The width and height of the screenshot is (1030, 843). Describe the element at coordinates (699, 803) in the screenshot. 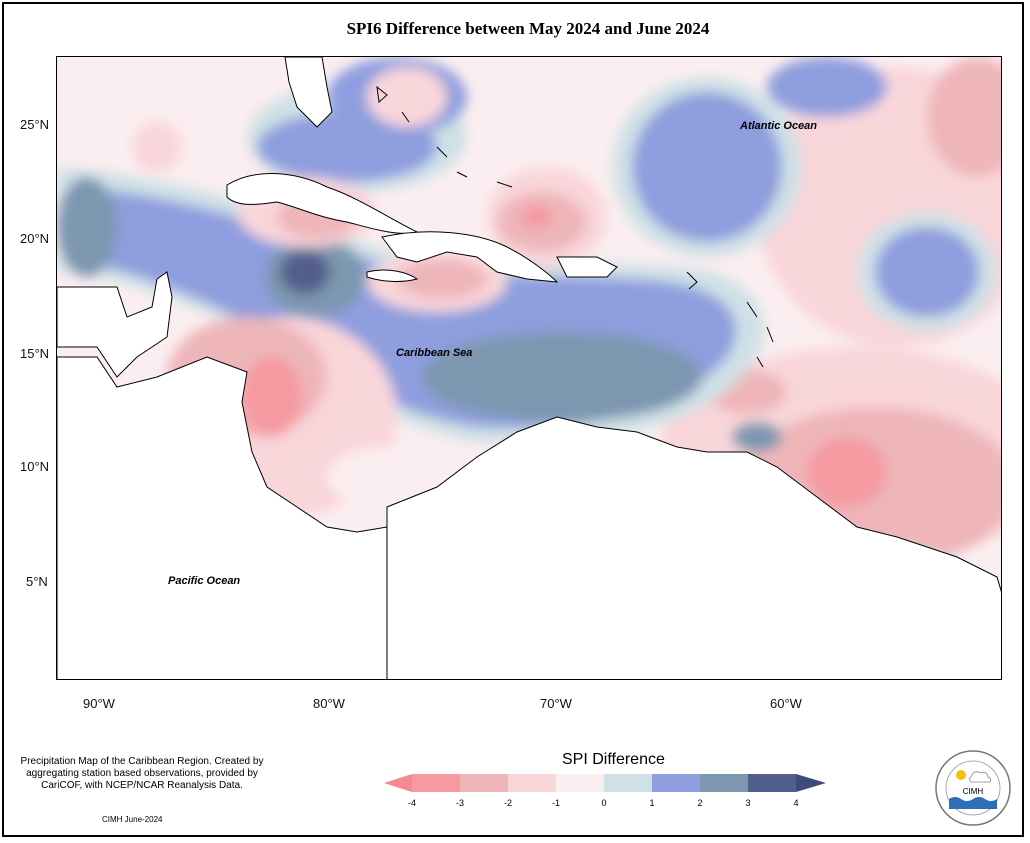

I see `legend-tick-label: 2` at that location.